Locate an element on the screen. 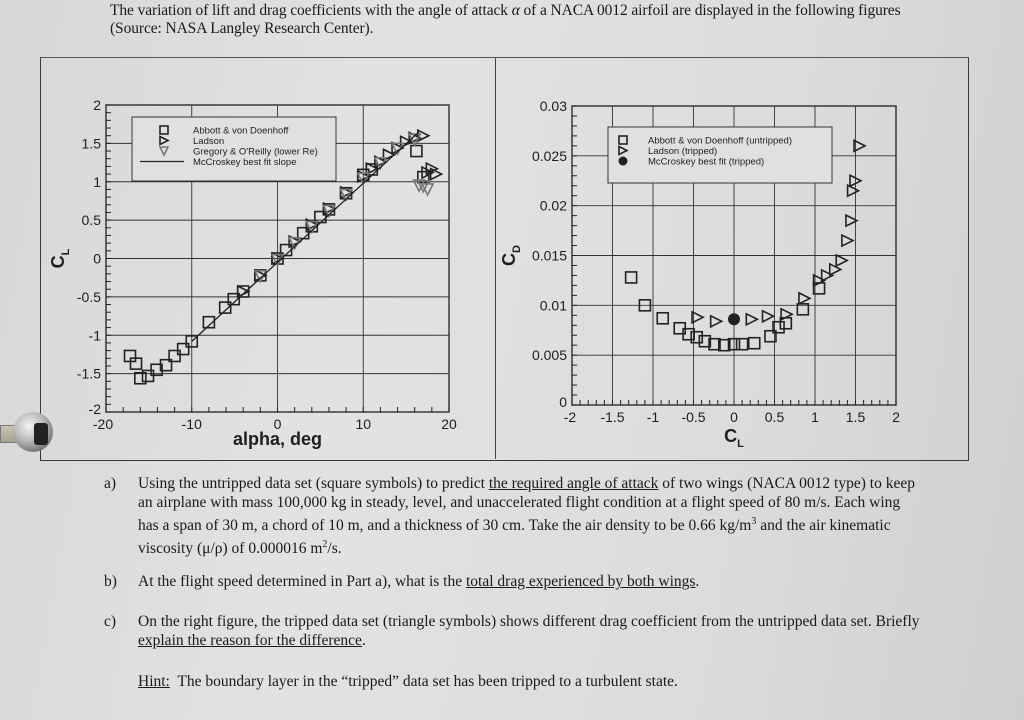 Image resolution: width=1024 pixels, height=720 pixels. x-tick-label: 1 is located at coordinates (815, 417).